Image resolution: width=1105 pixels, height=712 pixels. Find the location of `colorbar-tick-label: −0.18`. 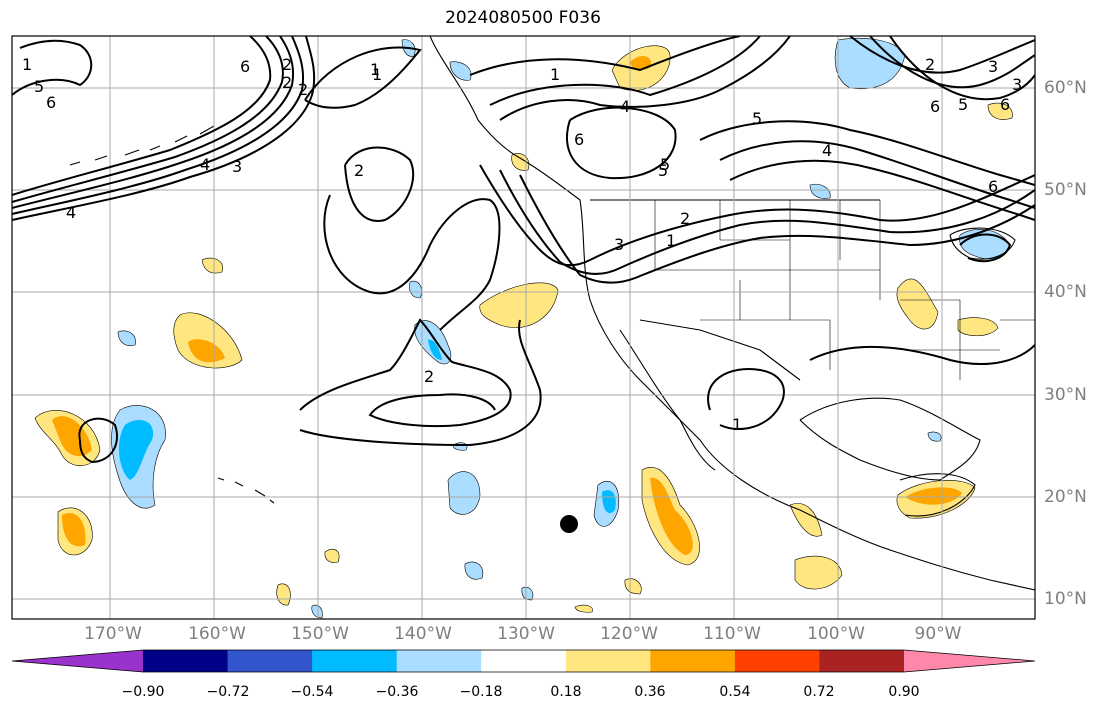

colorbar-tick-label: −0.18 is located at coordinates (481, 692).